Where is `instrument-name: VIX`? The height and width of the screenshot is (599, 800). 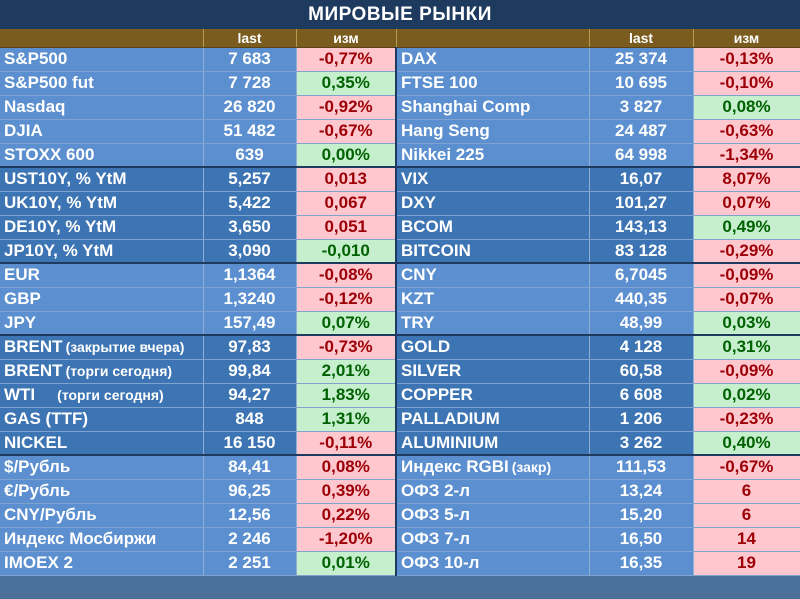 instrument-name: VIX is located at coordinates (493, 179).